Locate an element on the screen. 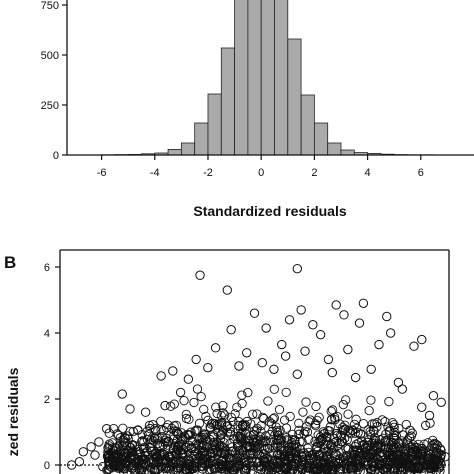 This screenshot has width=474, height=474. panel-b-label: B is located at coordinates (10, 262).